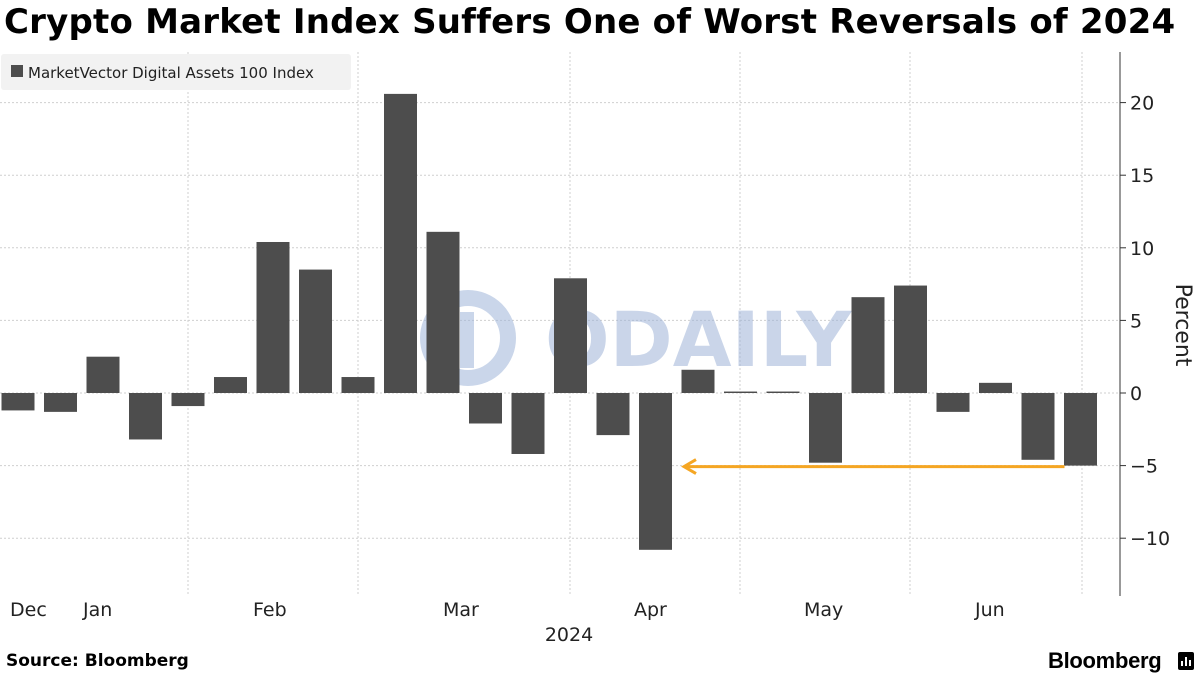 The width and height of the screenshot is (1200, 675). Describe the element at coordinates (270, 610) in the screenshot. I see `x-tick-label: Feb` at that location.